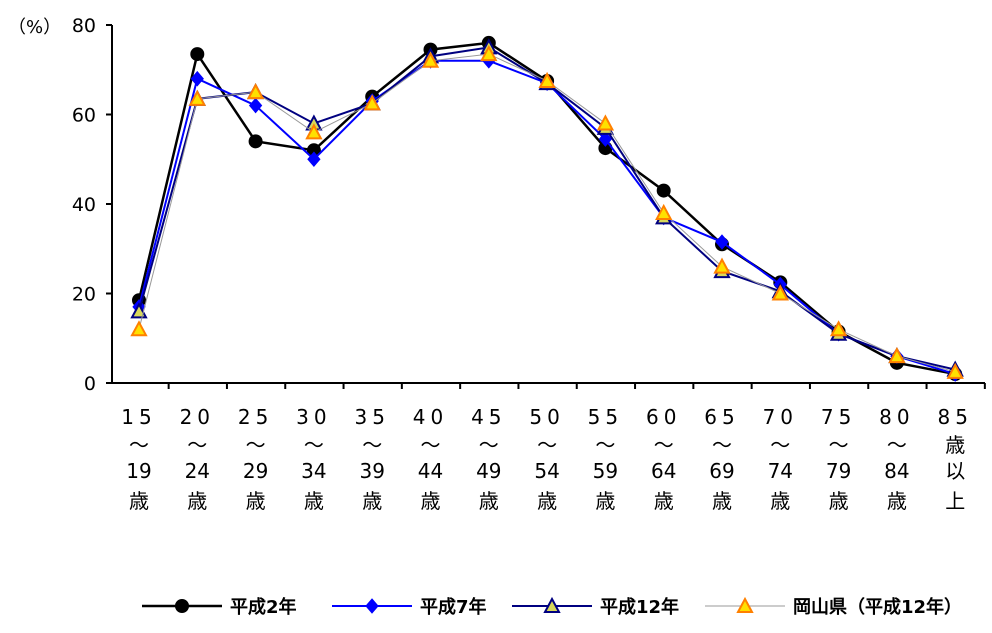  I want to click on x-category-label: 70, so click(780, 417).